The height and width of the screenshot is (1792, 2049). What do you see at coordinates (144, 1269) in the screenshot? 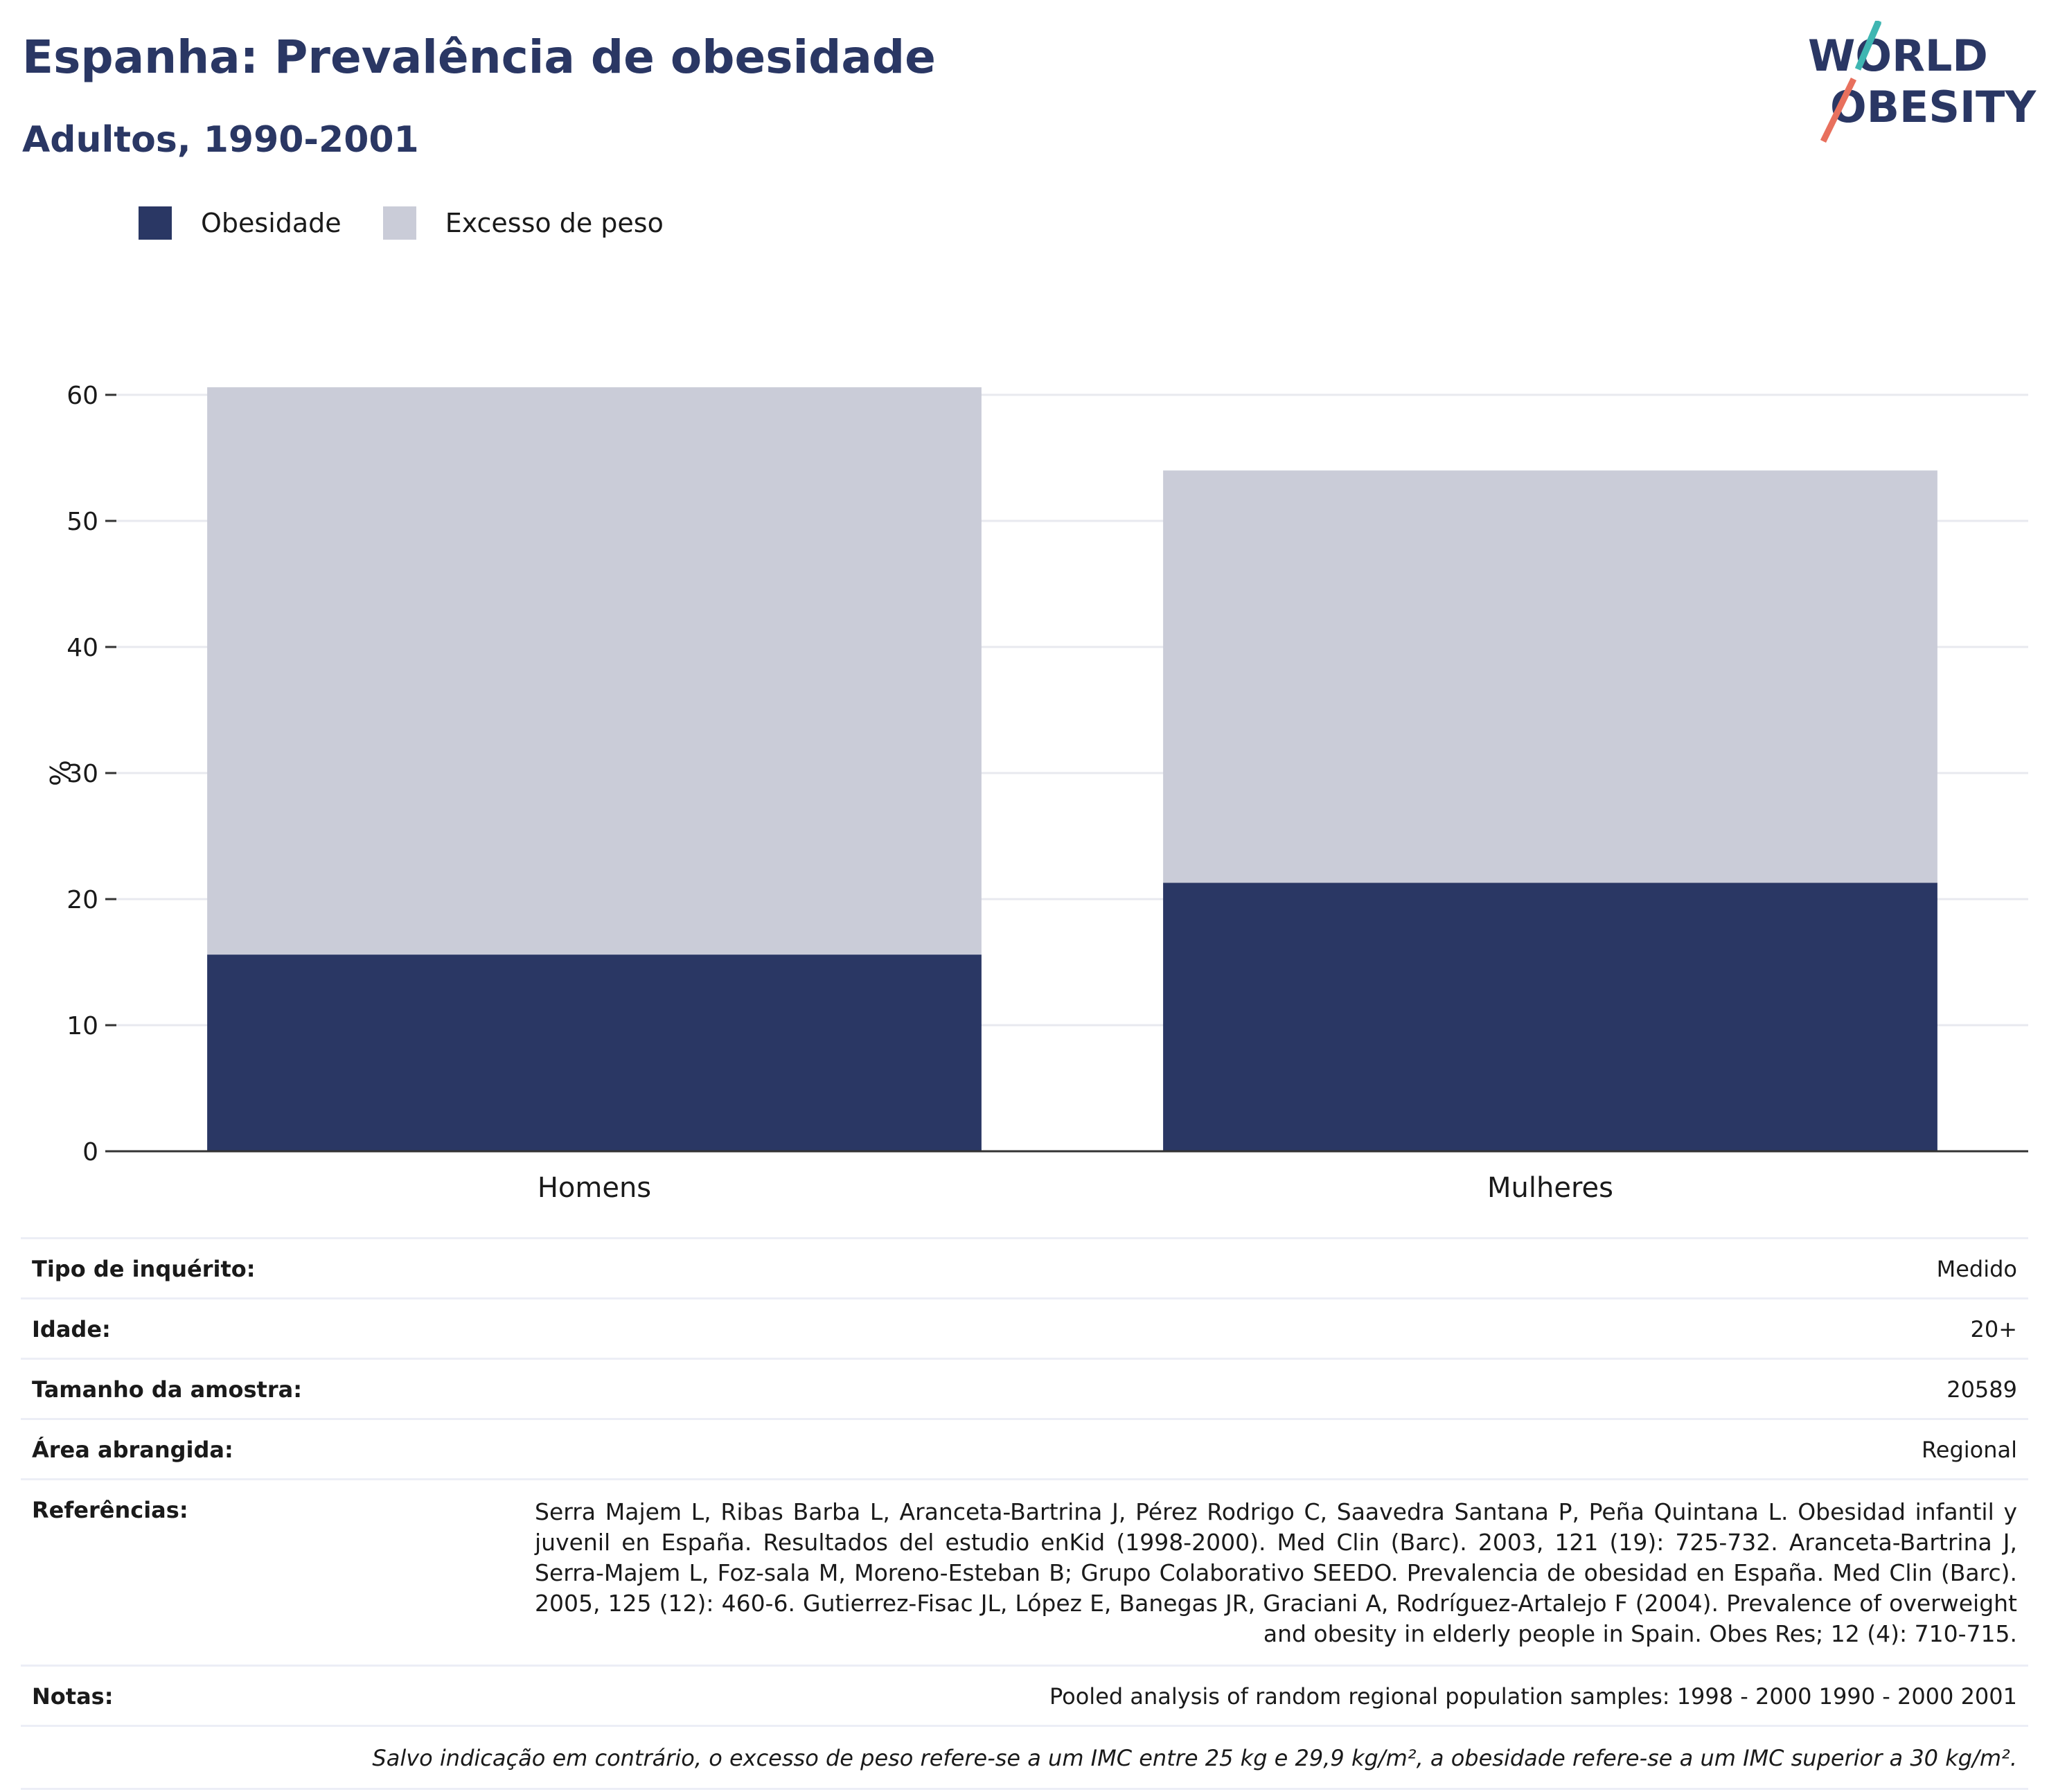
I see `survey-type-label: Tipo de inquérito:` at bounding box center [144, 1269].